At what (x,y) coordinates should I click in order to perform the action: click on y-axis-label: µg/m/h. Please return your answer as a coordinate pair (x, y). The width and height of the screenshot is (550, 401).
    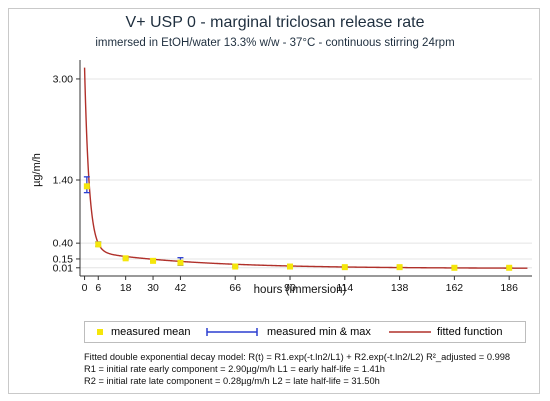
    Looking at the image, I should click on (37, 170).